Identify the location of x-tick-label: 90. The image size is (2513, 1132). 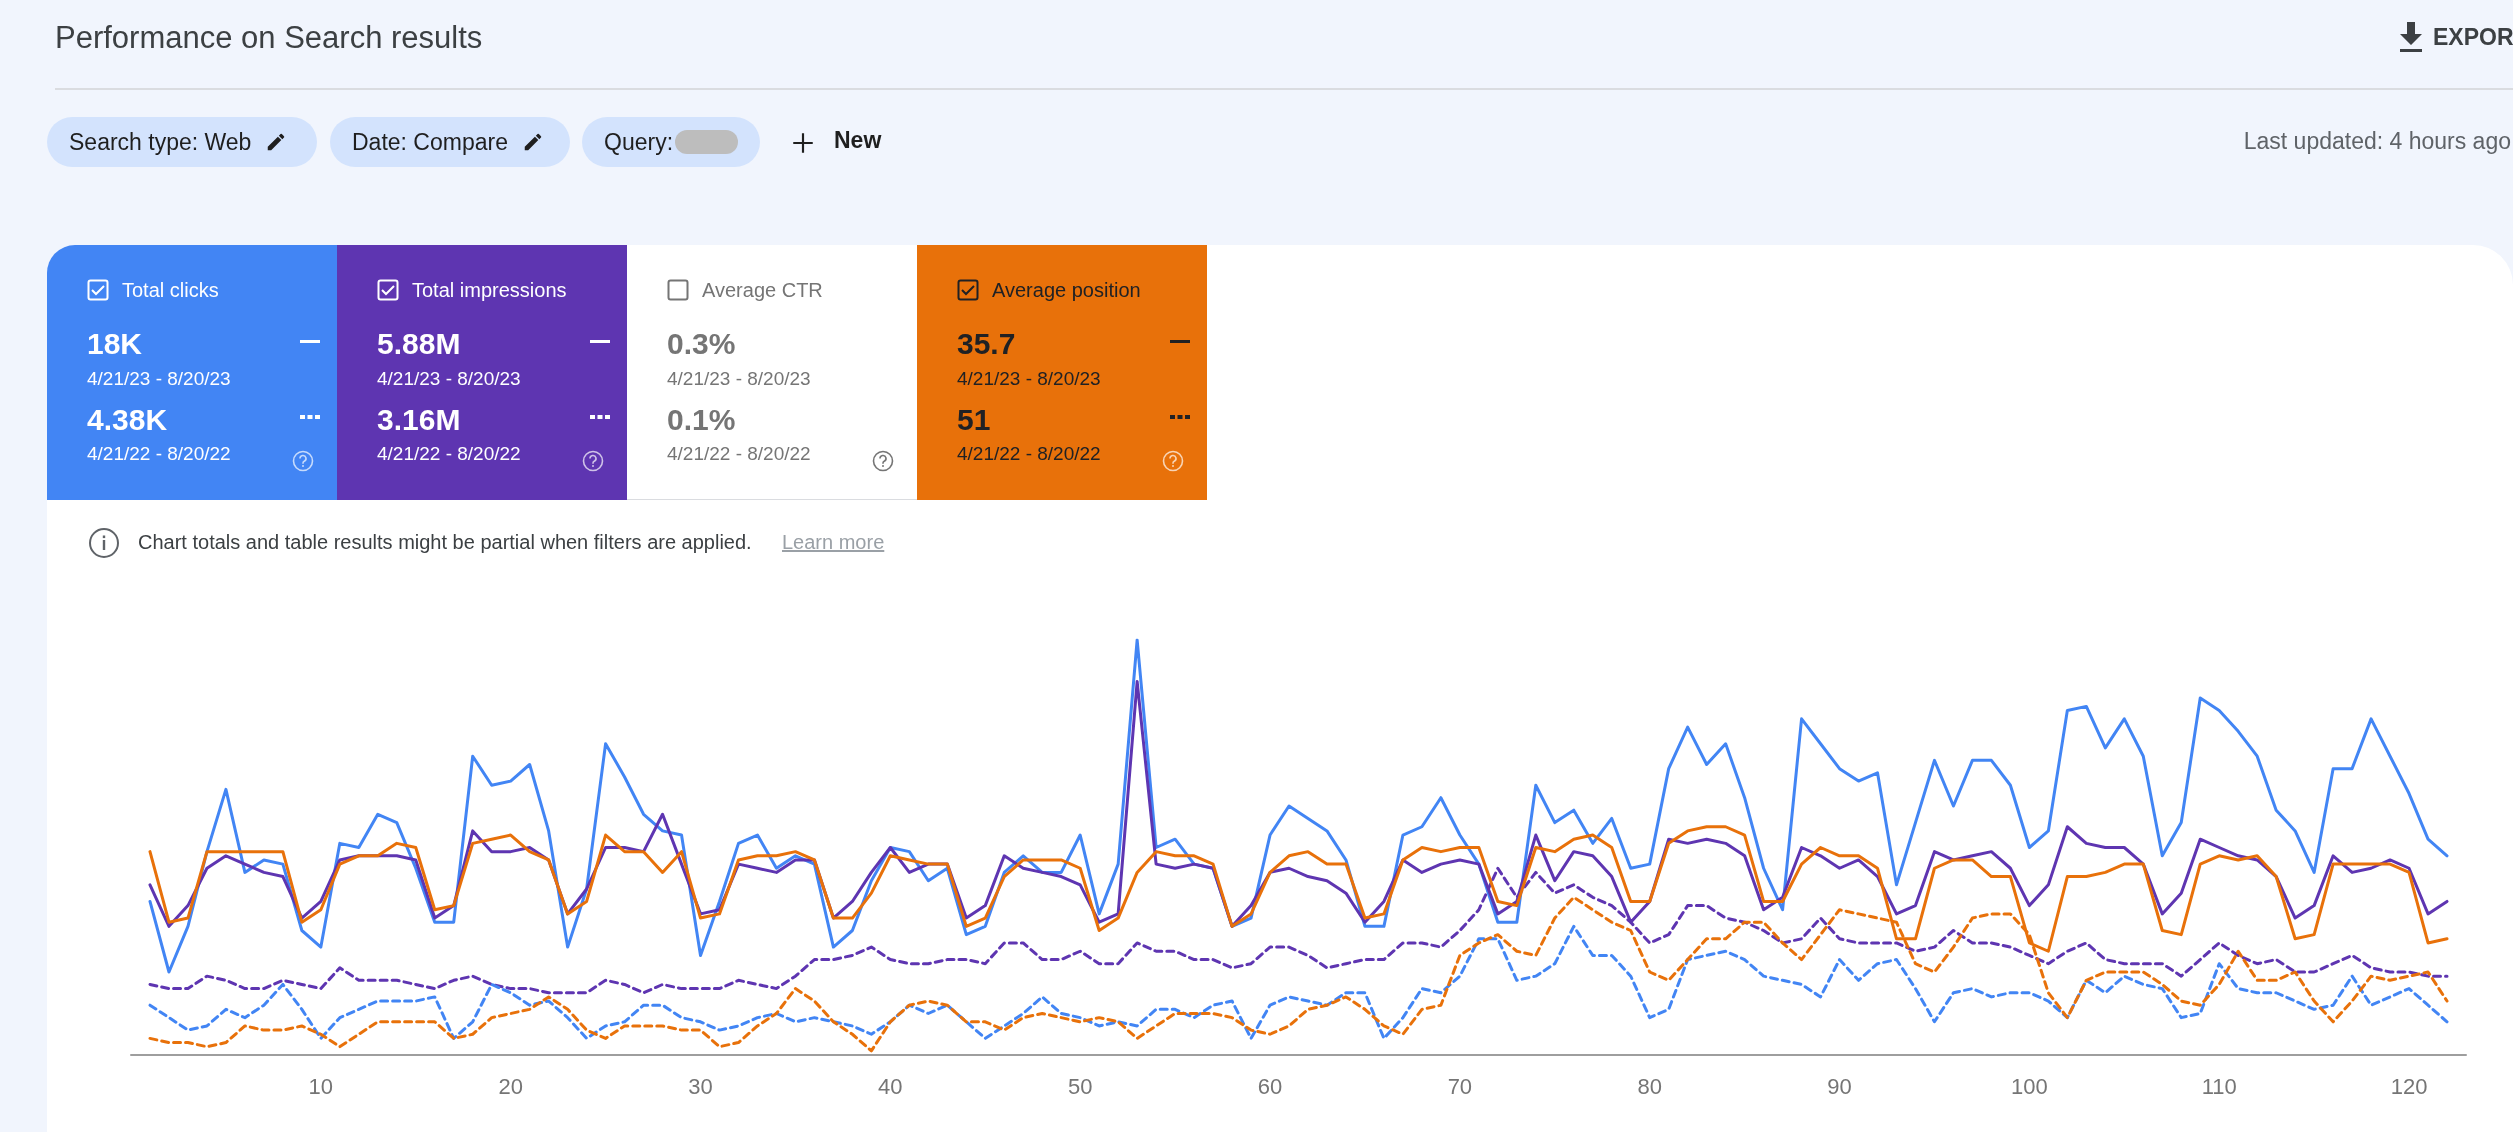
(1839, 1086).